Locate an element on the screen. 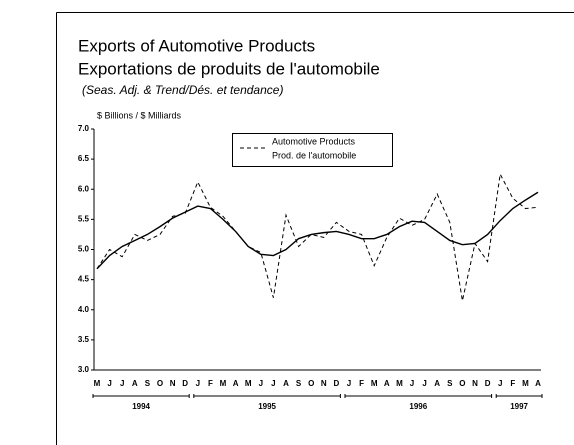 The width and height of the screenshot is (574, 445). y-tick-label: 5.0 is located at coordinates (84, 249).